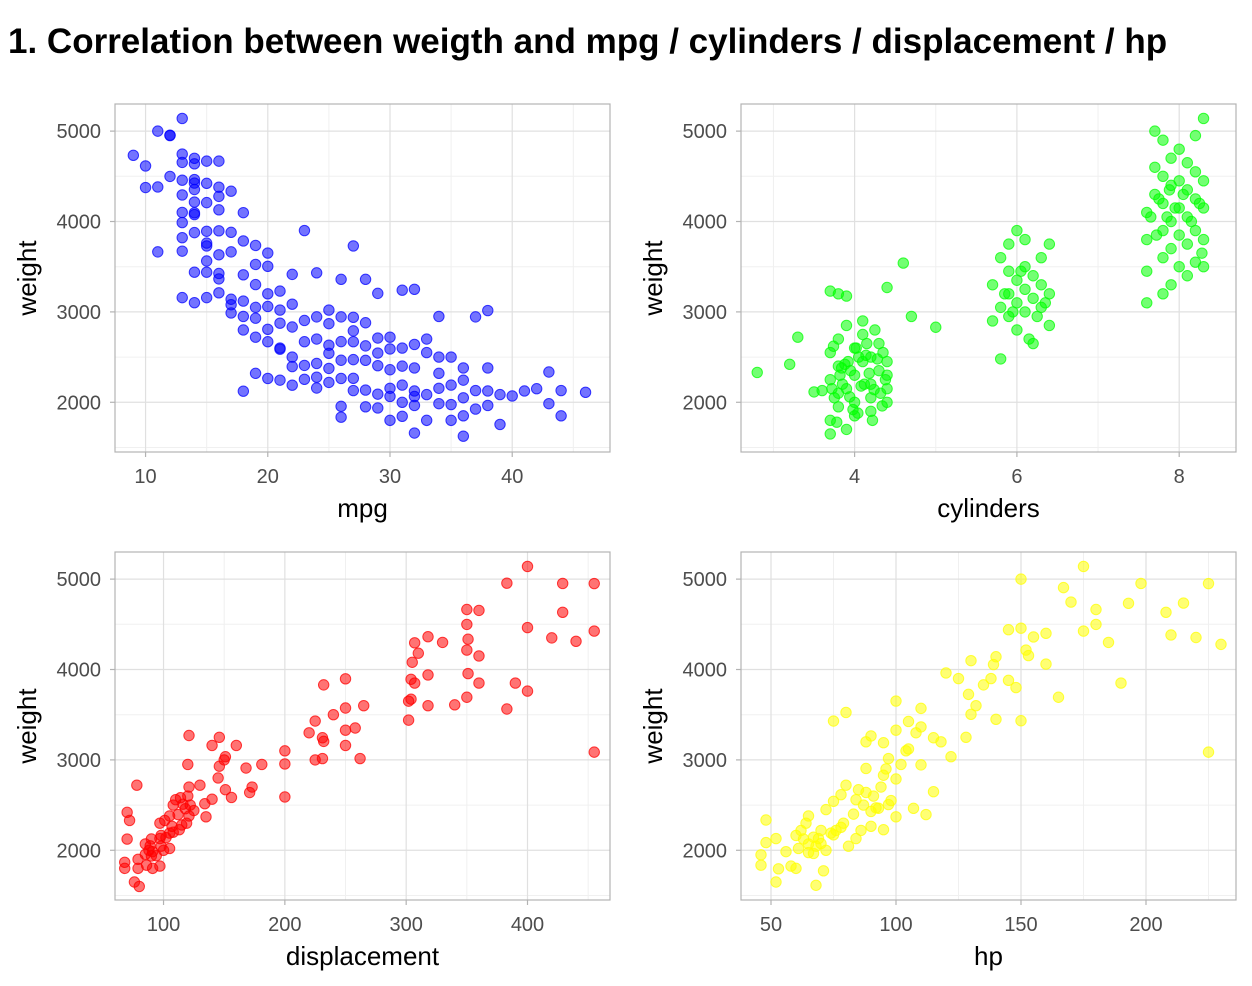  Describe the element at coordinates (79, 223) in the screenshot. I see `y-tick-label: 4000` at that location.